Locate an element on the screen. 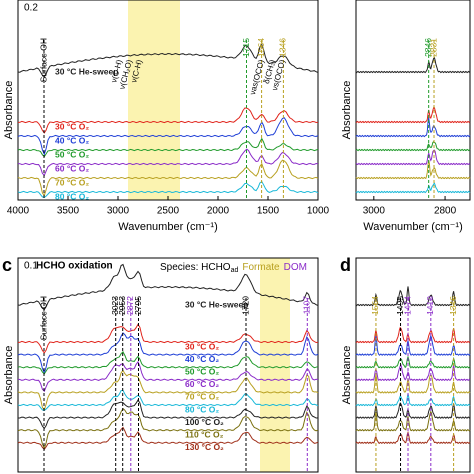  annotation-label: 2795 is located at coordinates (138, 305).